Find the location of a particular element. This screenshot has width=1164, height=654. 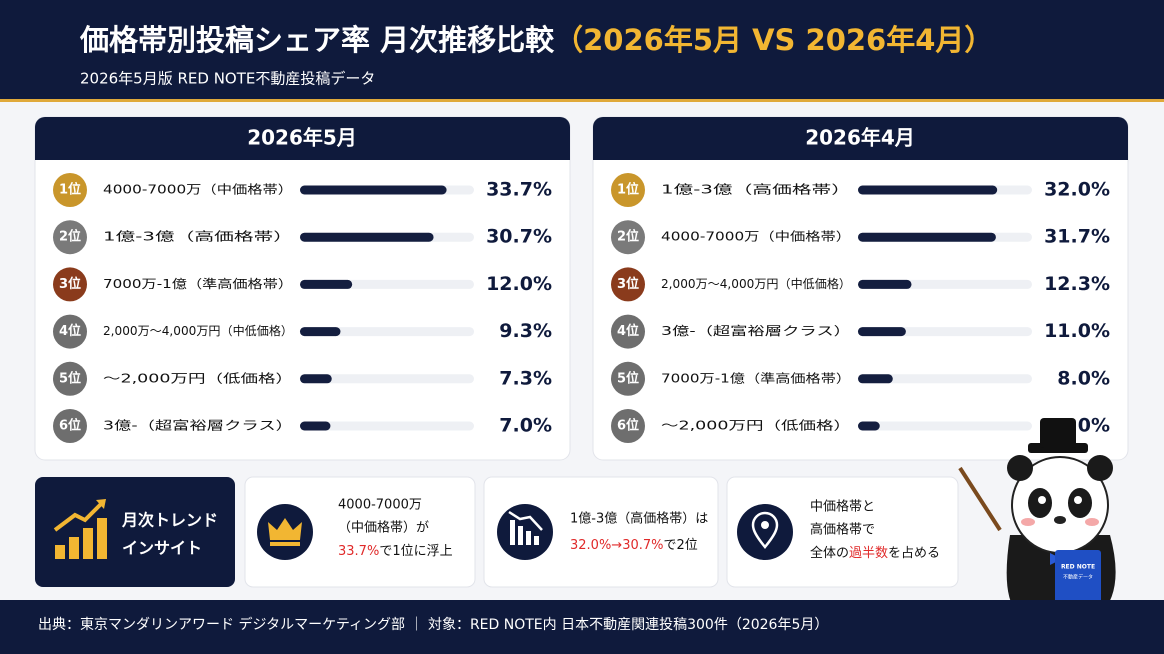

insight-text: を占める is located at coordinates (914, 553).